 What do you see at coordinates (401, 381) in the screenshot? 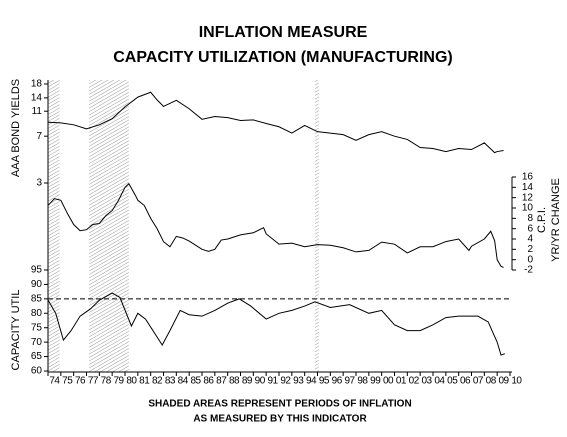
I see `x-tick-label: 01` at bounding box center [401, 381].